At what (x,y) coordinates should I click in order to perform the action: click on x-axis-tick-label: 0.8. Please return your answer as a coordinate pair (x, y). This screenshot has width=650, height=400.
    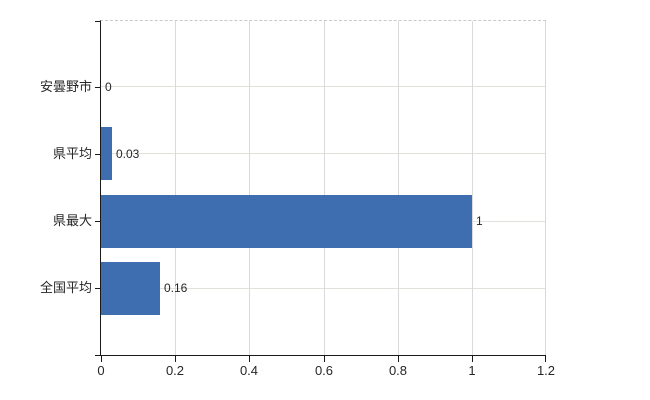
    Looking at the image, I should click on (398, 370).